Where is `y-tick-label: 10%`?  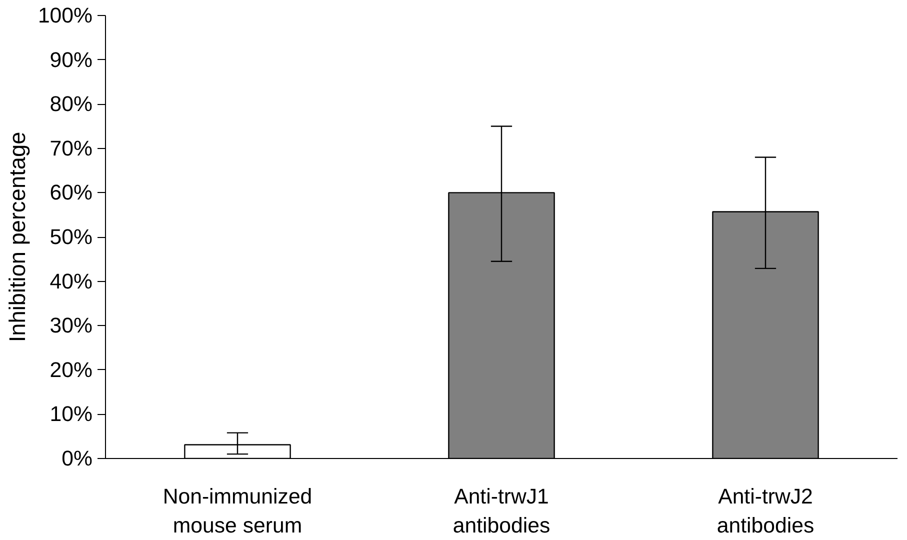 y-tick-label: 10% is located at coordinates (71, 414).